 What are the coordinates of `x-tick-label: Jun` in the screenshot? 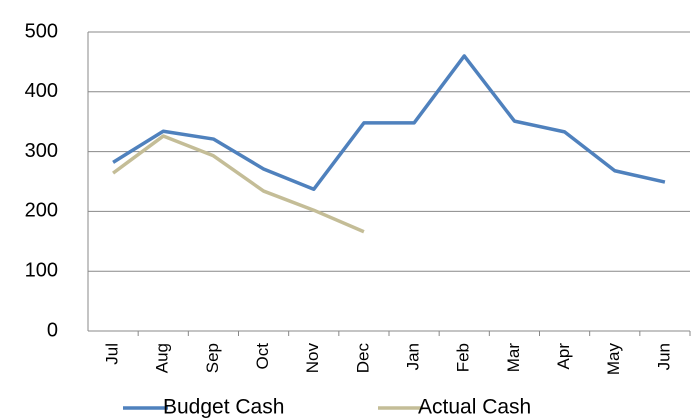 It's located at (663, 356).